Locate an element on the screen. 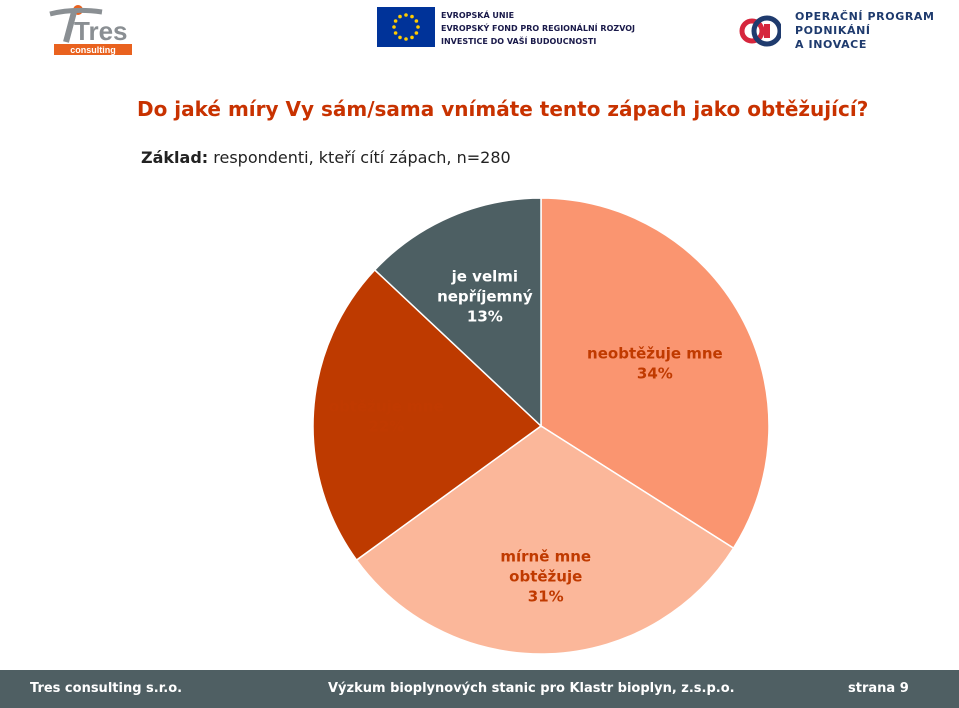 The width and height of the screenshot is (959, 708). tres-consulting-logo: Tres consulting is located at coordinates (90, 30).